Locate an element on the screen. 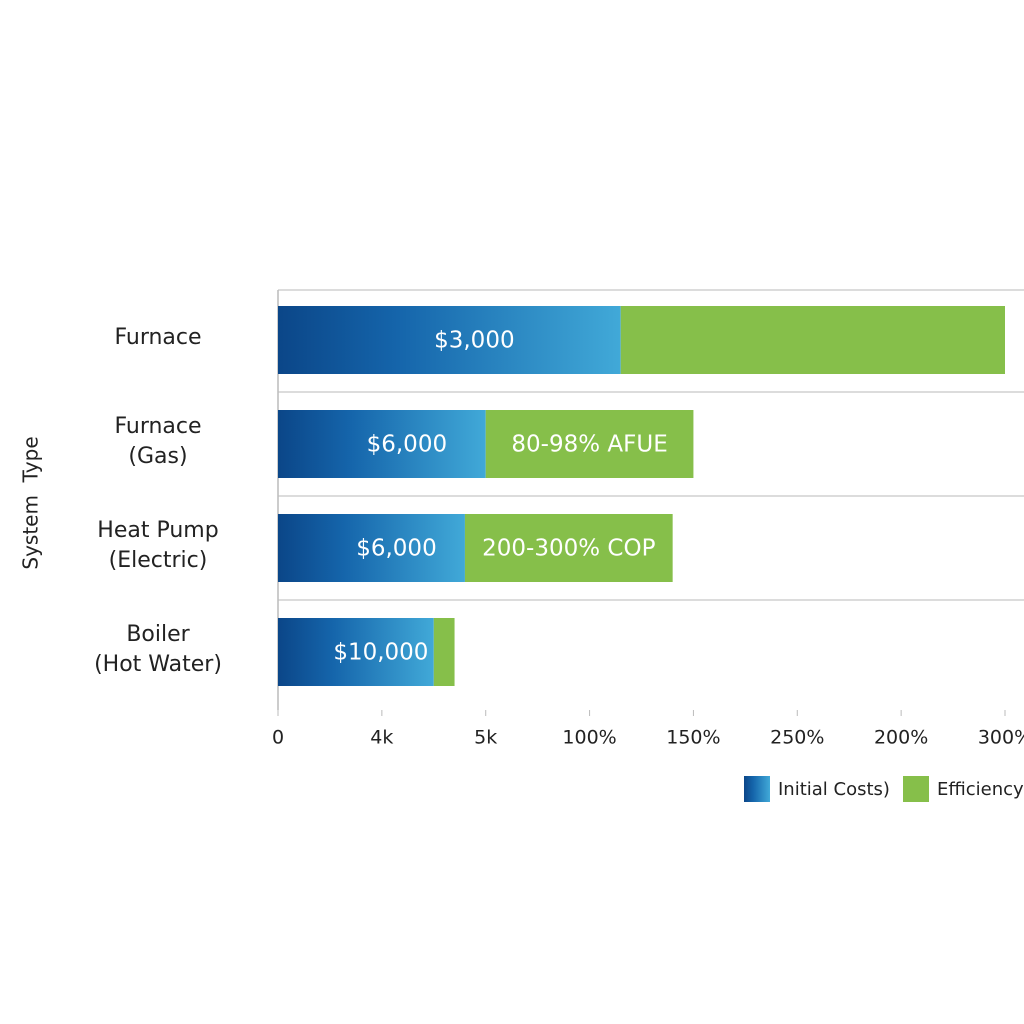 This screenshot has width=1024, height=1024. category-label: Boiler (Hot Water) is located at coordinates (158, 649).